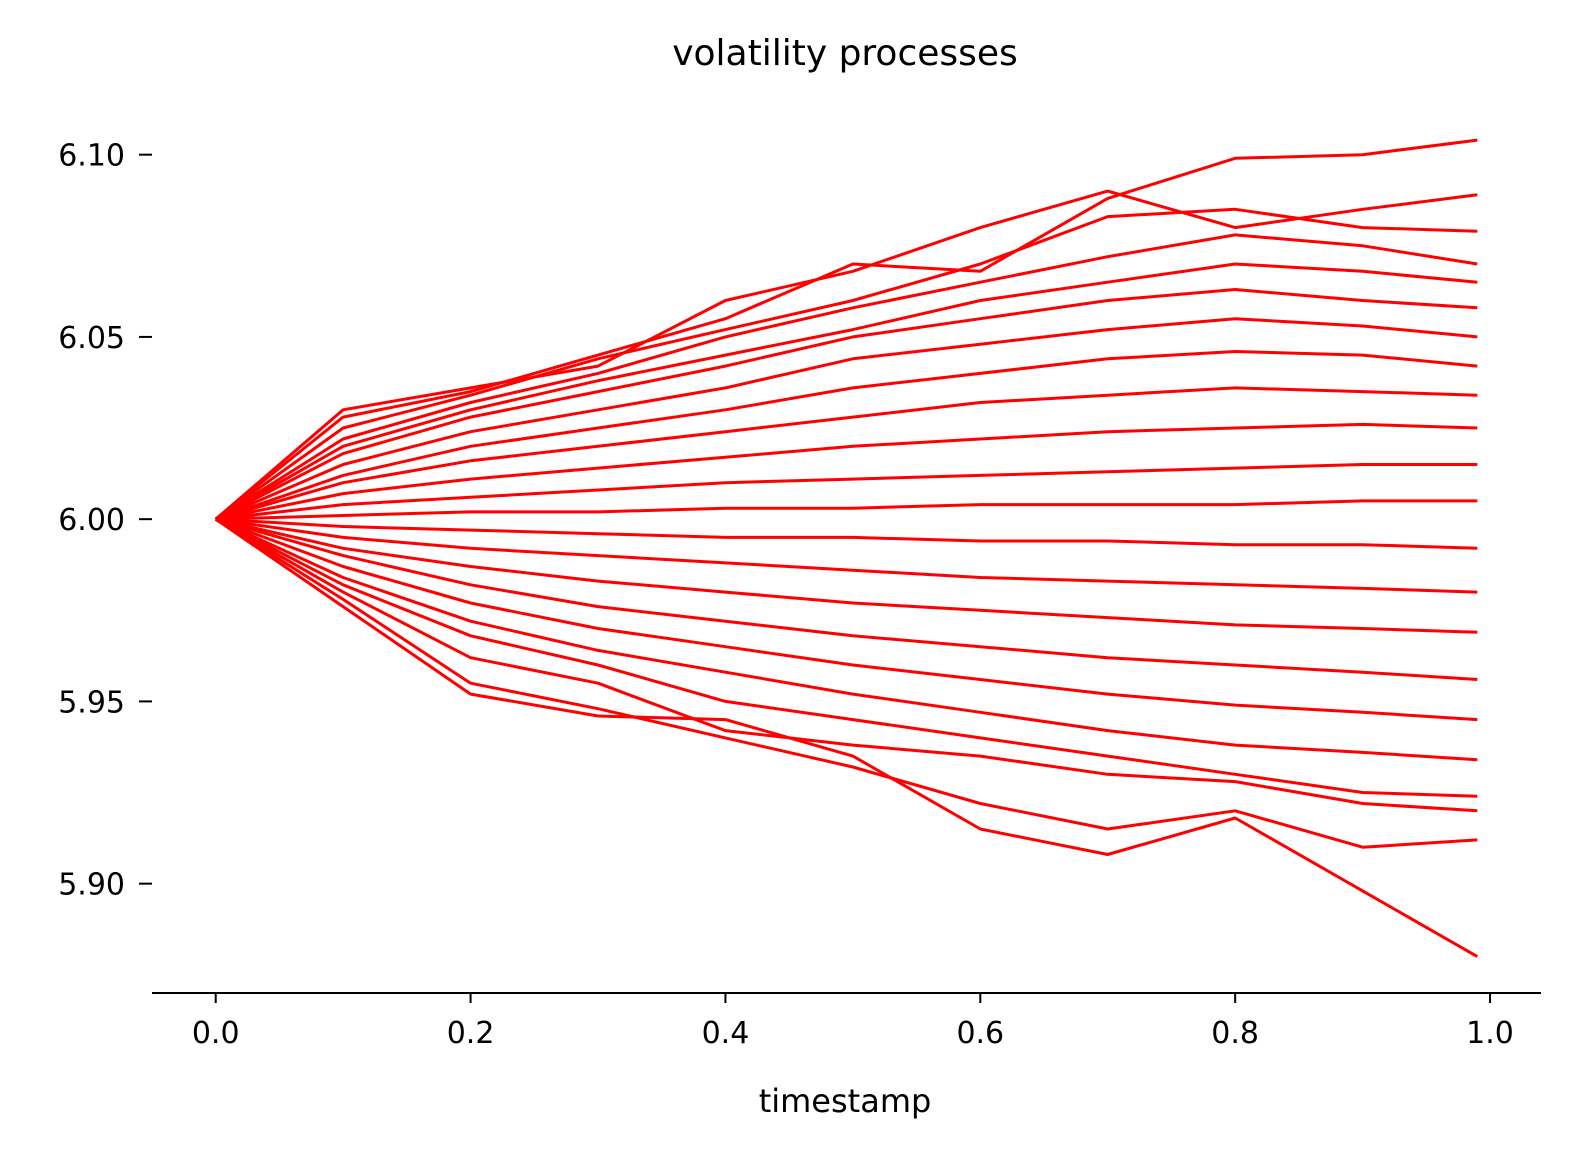 The width and height of the screenshot is (1576, 1158). What do you see at coordinates (91, 156) in the screenshot?
I see `y-tick-label: 6.10` at bounding box center [91, 156].